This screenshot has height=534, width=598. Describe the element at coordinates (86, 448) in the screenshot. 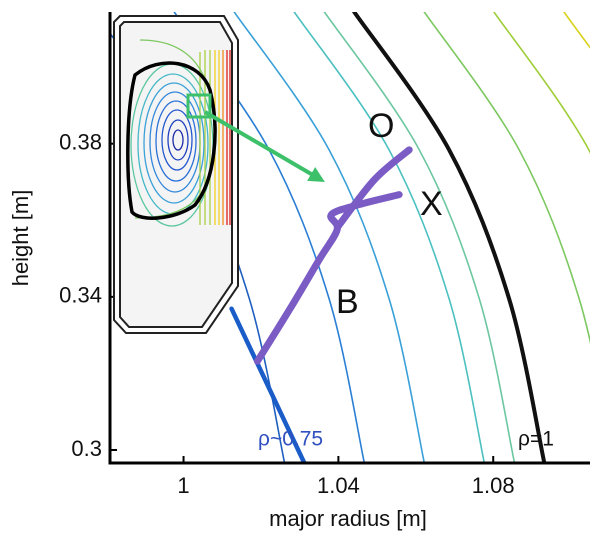

I see `y-tick-label: 0.3` at that location.